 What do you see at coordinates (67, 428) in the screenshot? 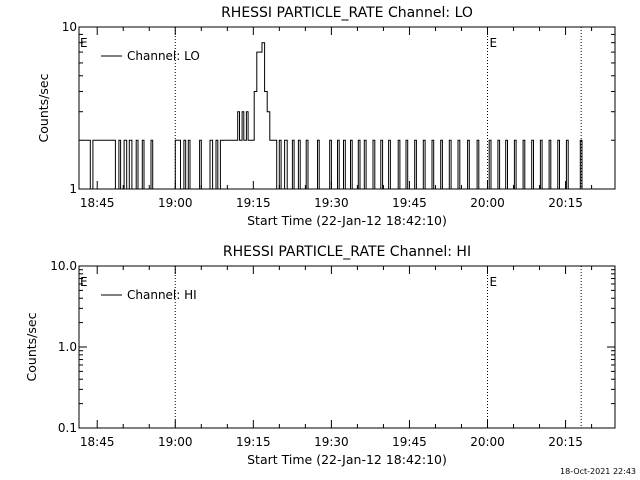
I see `panel2-y-tick-label: 0.1` at bounding box center [67, 428].